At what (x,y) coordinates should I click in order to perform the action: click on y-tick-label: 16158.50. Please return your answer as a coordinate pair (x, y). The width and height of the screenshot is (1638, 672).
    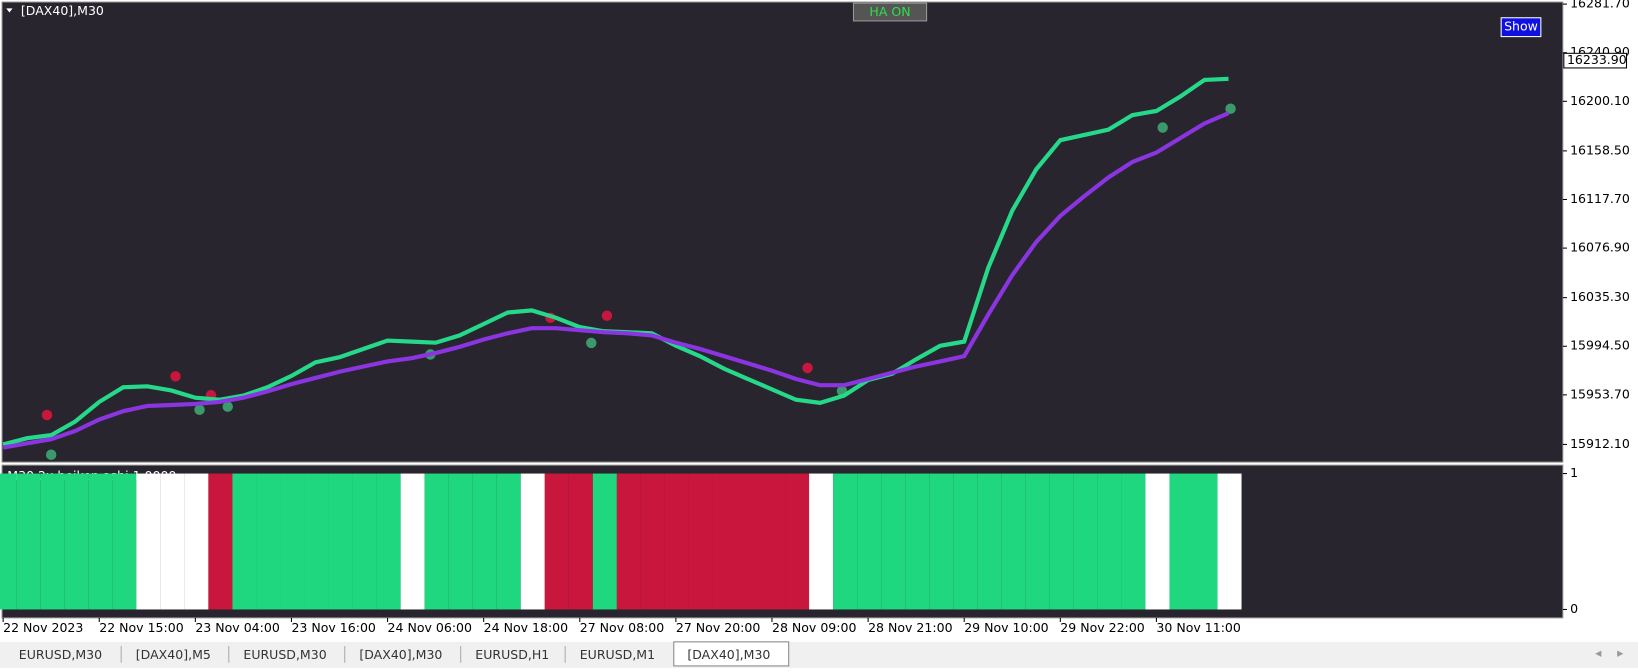
    Looking at the image, I should click on (1600, 149).